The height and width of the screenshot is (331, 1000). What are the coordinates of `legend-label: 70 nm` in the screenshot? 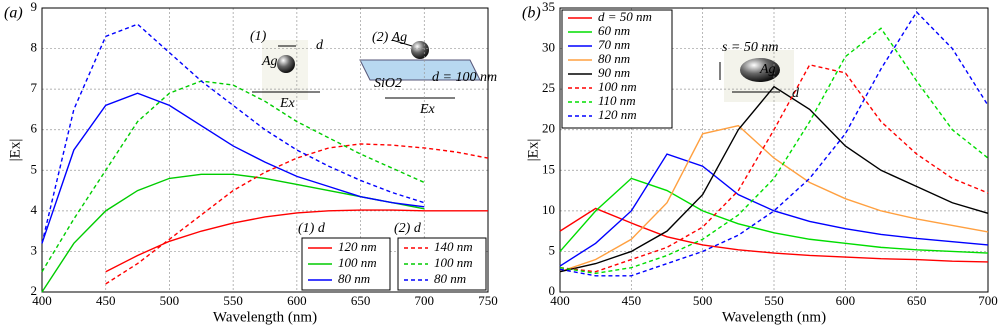 It's located at (614, 44).